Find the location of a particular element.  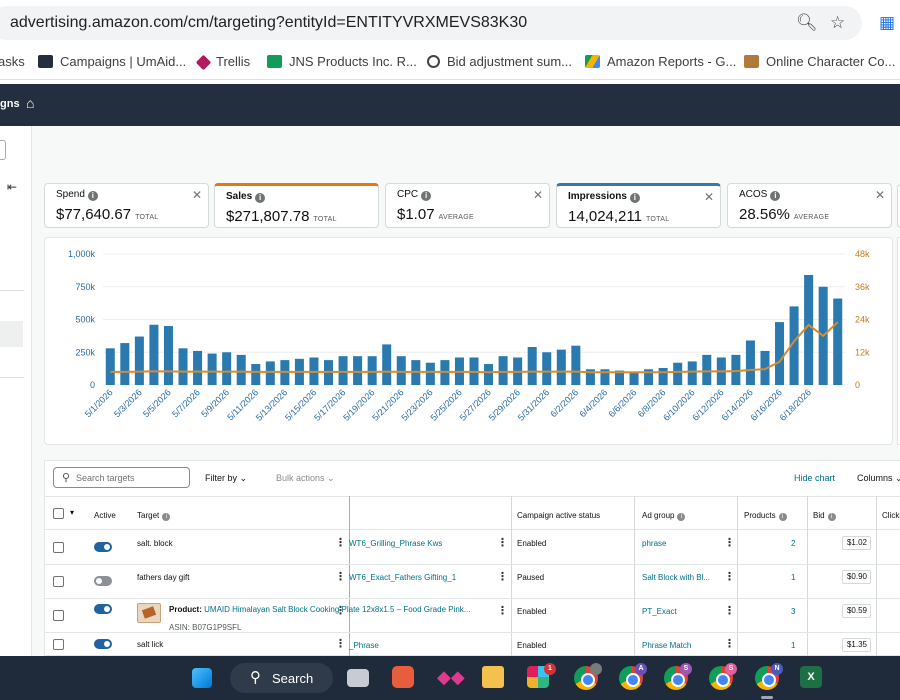

taskbar-search: ⚲ Search is located at coordinates (281, 678).